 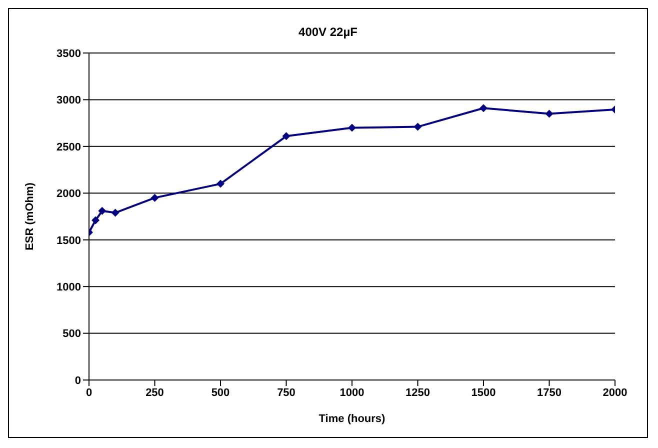 What do you see at coordinates (77, 380) in the screenshot?
I see `y-tick-label: 0` at bounding box center [77, 380].